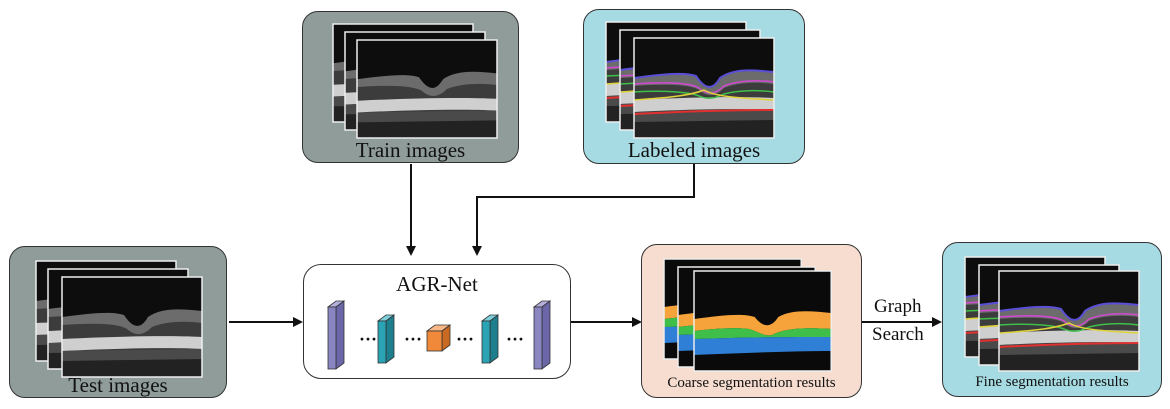 The height and width of the screenshot is (409, 1170). I want to click on network-layers: ··· ··· ··· ···, so click(439, 335).